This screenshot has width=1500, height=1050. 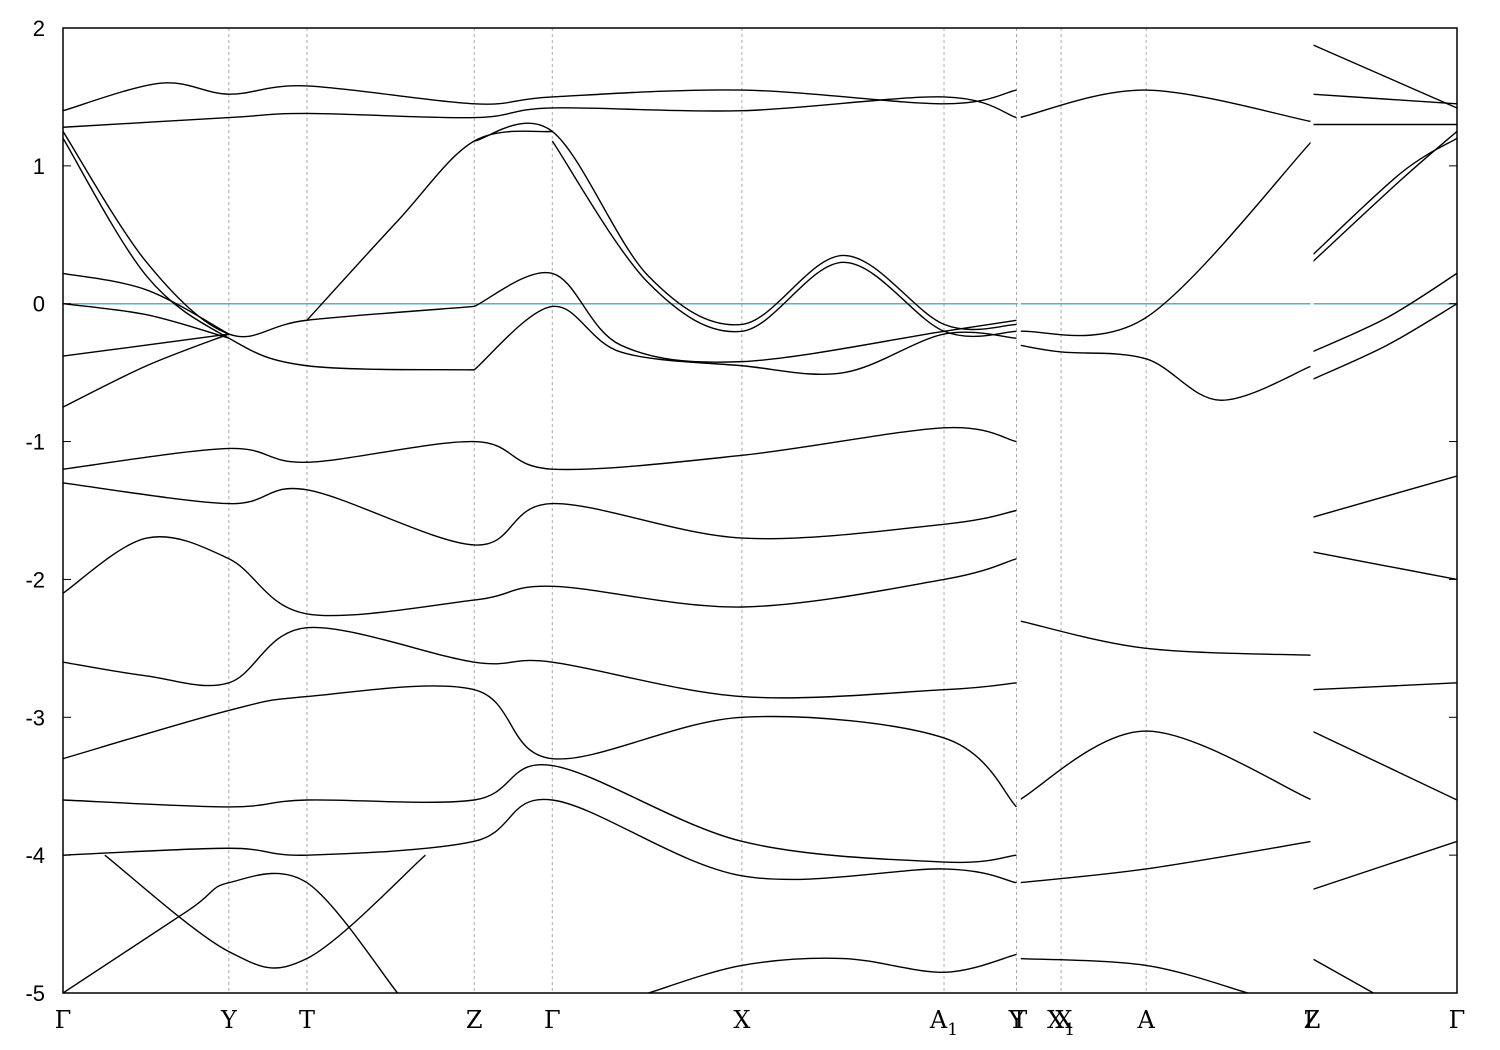 What do you see at coordinates (474, 1020) in the screenshot?
I see `kpoint-label-3: Z` at bounding box center [474, 1020].